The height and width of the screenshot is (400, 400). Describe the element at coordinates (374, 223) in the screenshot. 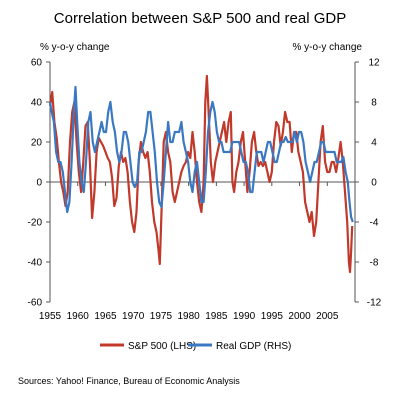

I see `y-tick-label-right: -4` at that location.